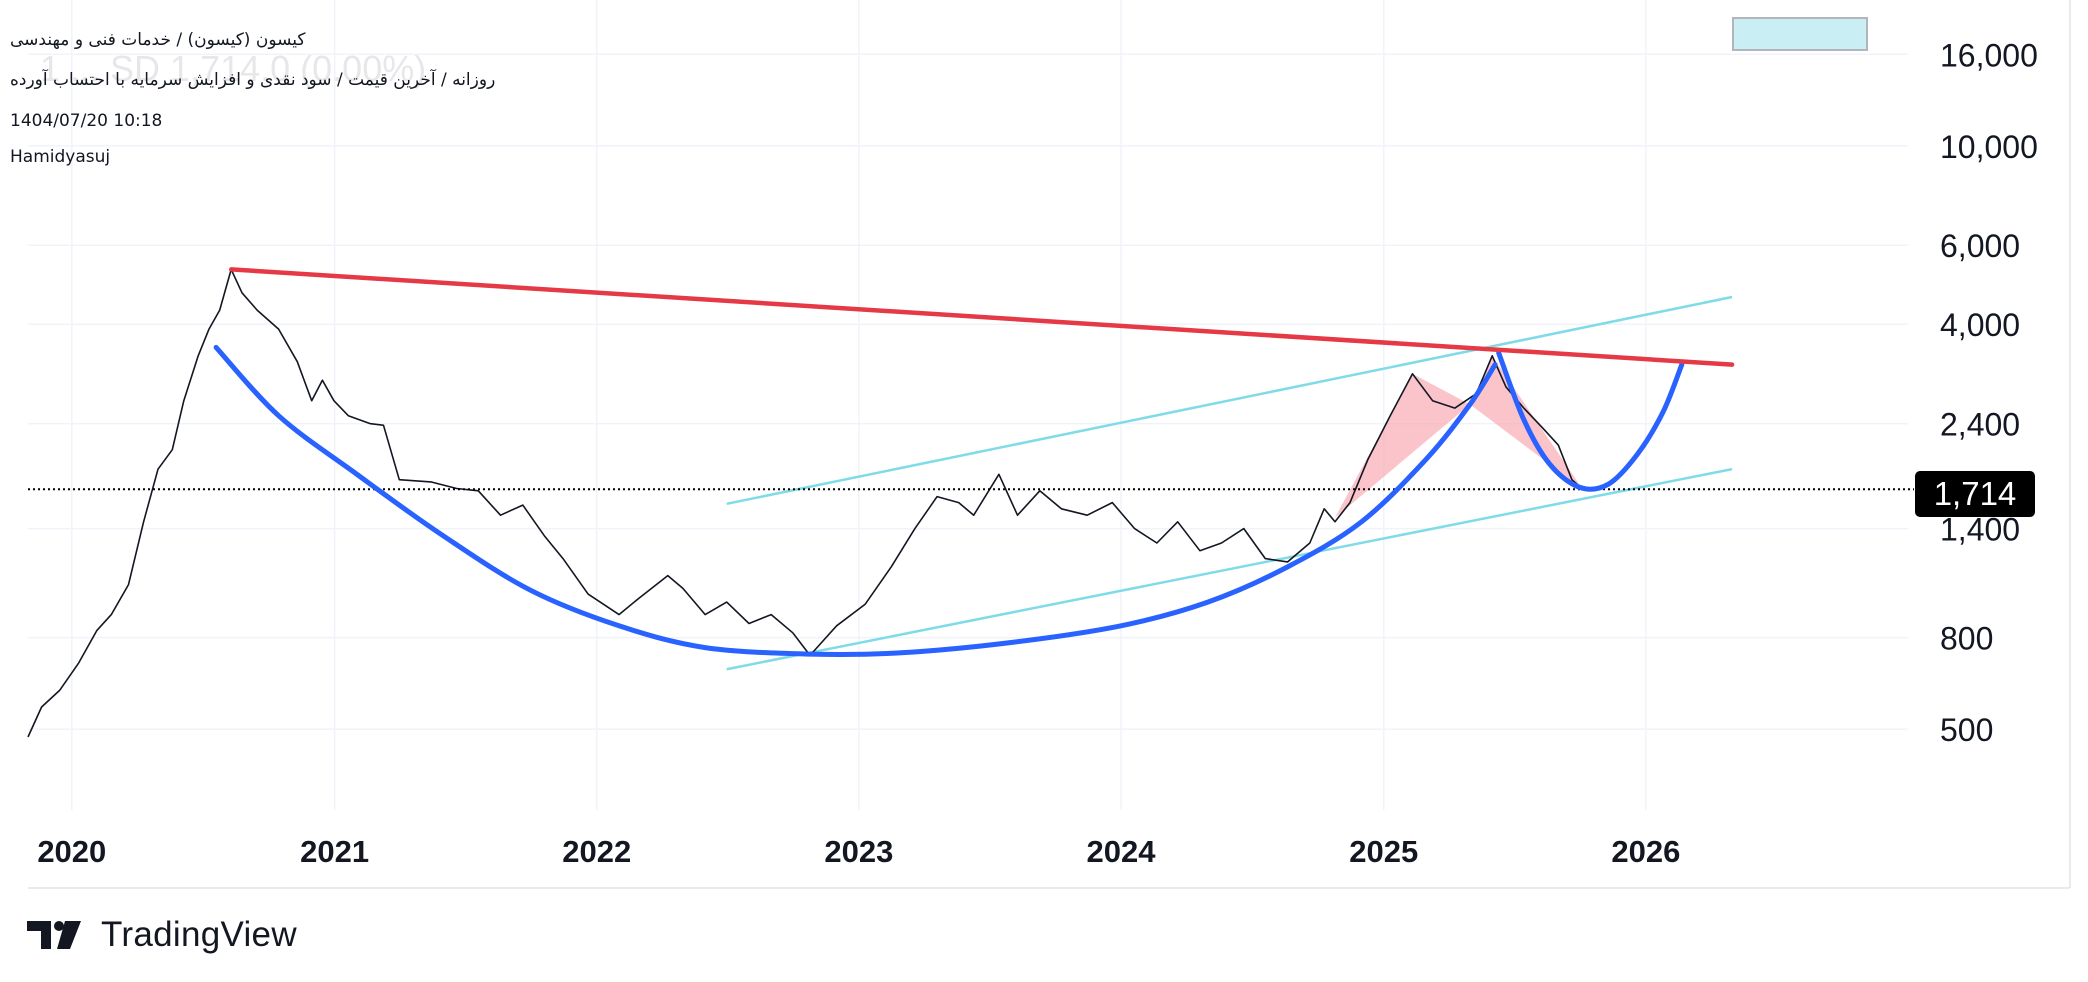 This screenshot has width=2088, height=982. I want to click on harmonic-pattern-triangle, so click(1402, 445).